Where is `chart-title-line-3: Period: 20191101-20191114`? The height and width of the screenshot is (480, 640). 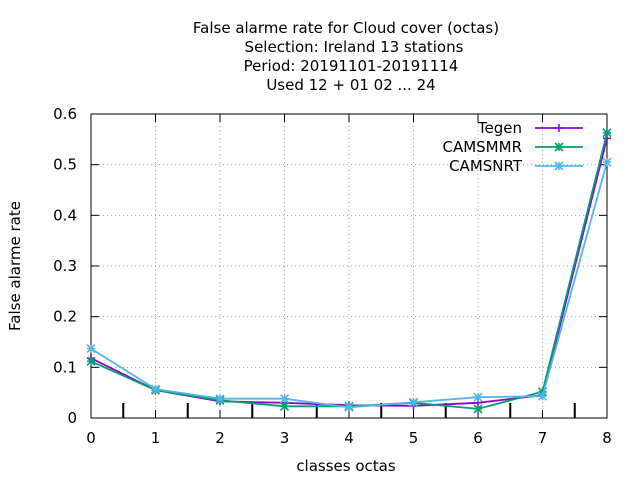 chart-title-line-3: Period: 20191101-20191114 is located at coordinates (351, 66).